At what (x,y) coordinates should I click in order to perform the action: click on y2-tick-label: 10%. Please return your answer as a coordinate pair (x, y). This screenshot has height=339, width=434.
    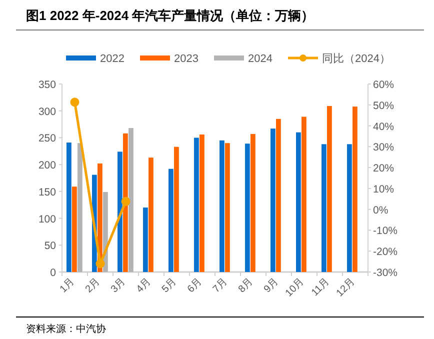
    Looking at the image, I should click on (383, 189).